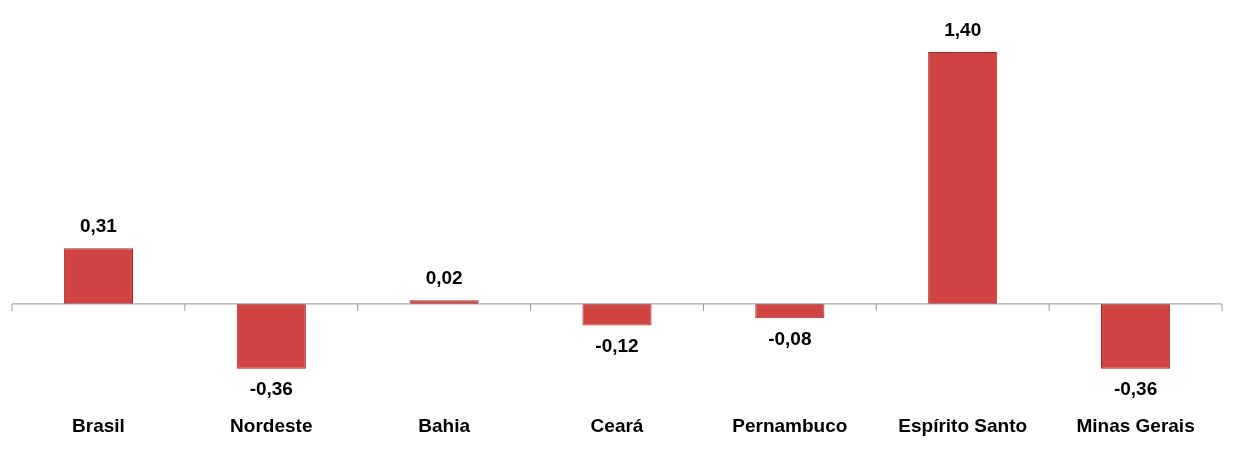  I want to click on x-tick-label: Minas Gerais, so click(1135, 425).